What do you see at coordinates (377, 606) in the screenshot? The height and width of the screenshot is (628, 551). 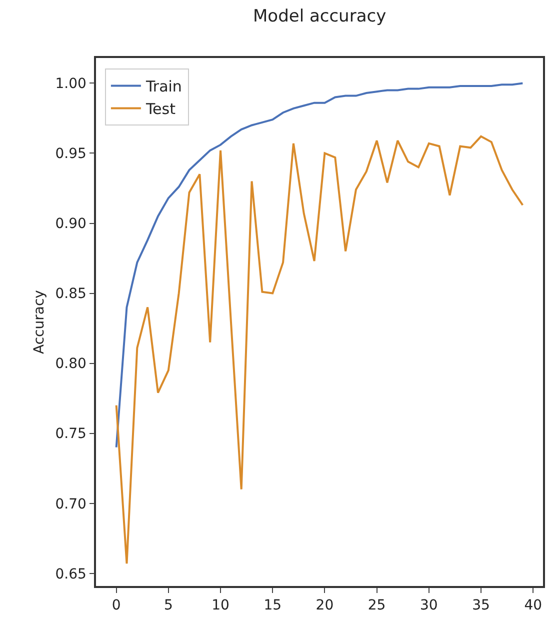 I see `x-tick-label: 25` at bounding box center [377, 606].